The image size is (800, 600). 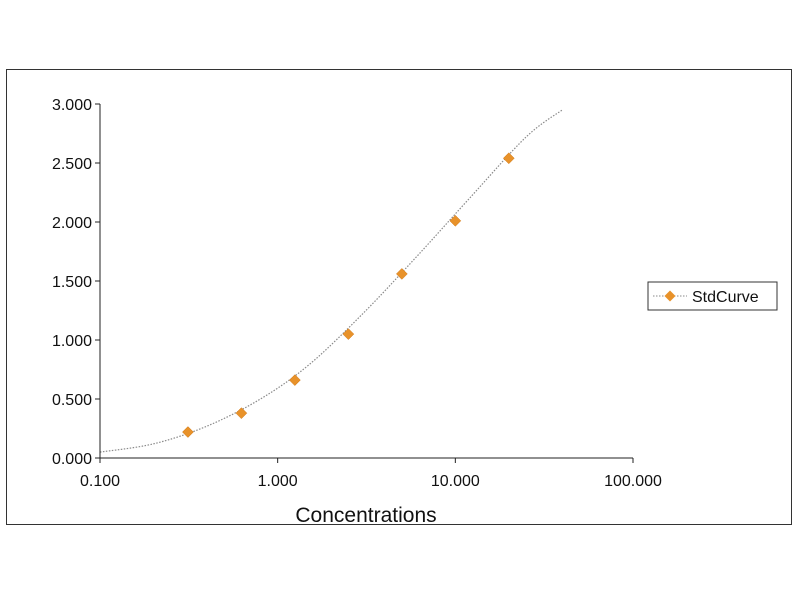 I want to click on legend: StdCurve, so click(x=712, y=296).